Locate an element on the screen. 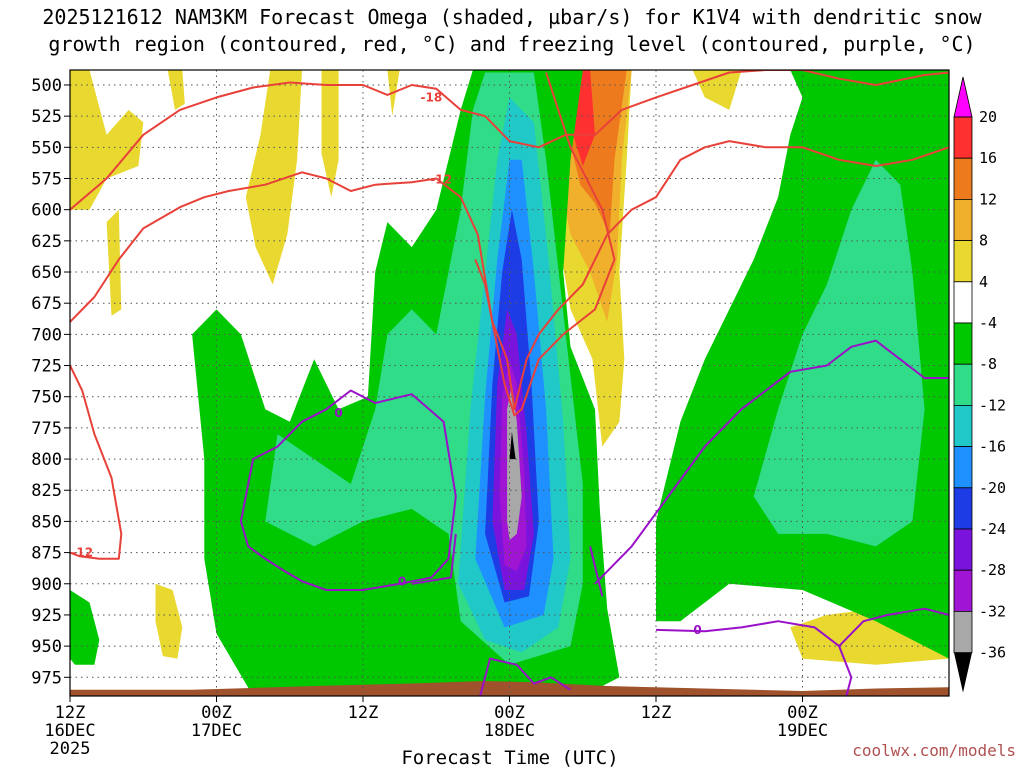  x-tick-label-0-1: 12Z is located at coordinates (70, 713).